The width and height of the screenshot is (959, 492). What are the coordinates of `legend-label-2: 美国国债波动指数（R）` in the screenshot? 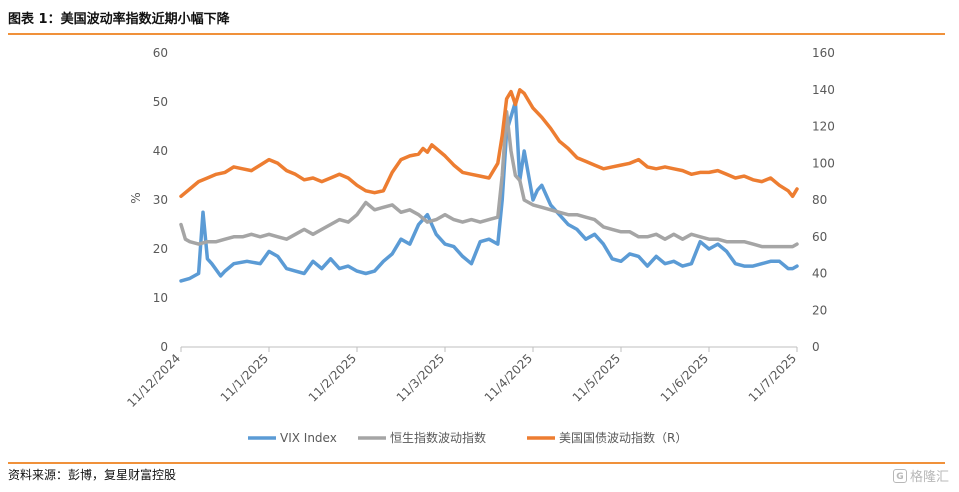 It's located at (623, 437).